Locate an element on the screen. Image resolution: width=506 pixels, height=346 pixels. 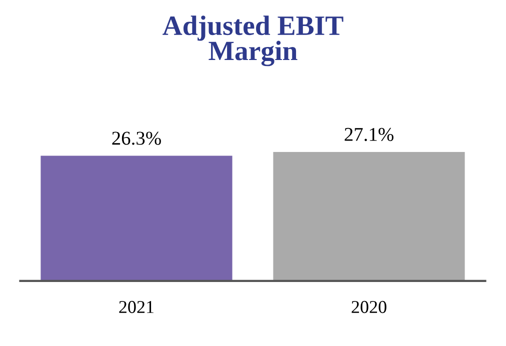
x-tick-label: 2020 is located at coordinates (369, 307).